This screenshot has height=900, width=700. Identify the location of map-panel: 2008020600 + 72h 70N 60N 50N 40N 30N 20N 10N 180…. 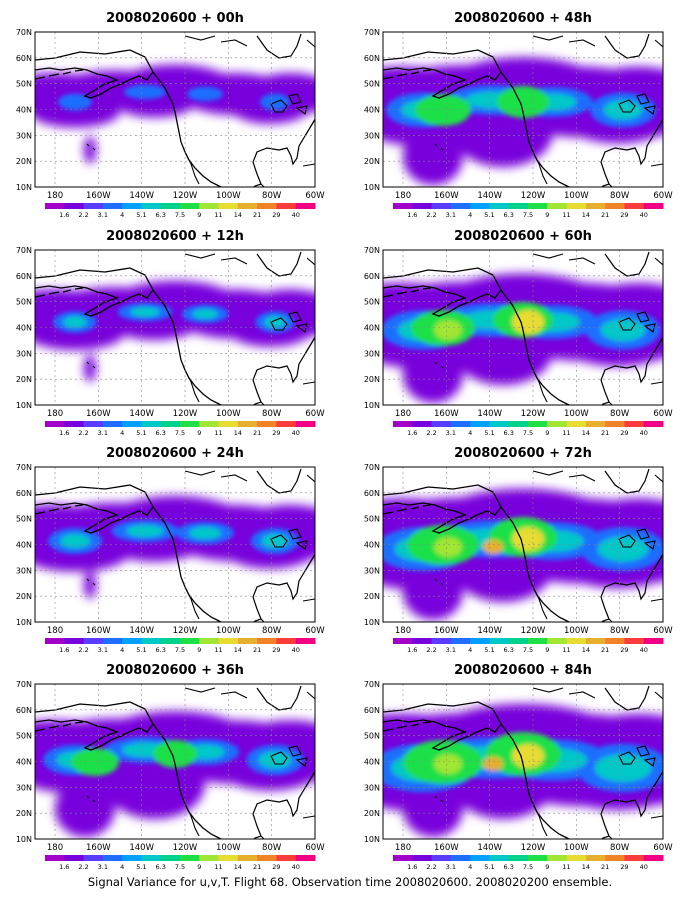
(518, 550).